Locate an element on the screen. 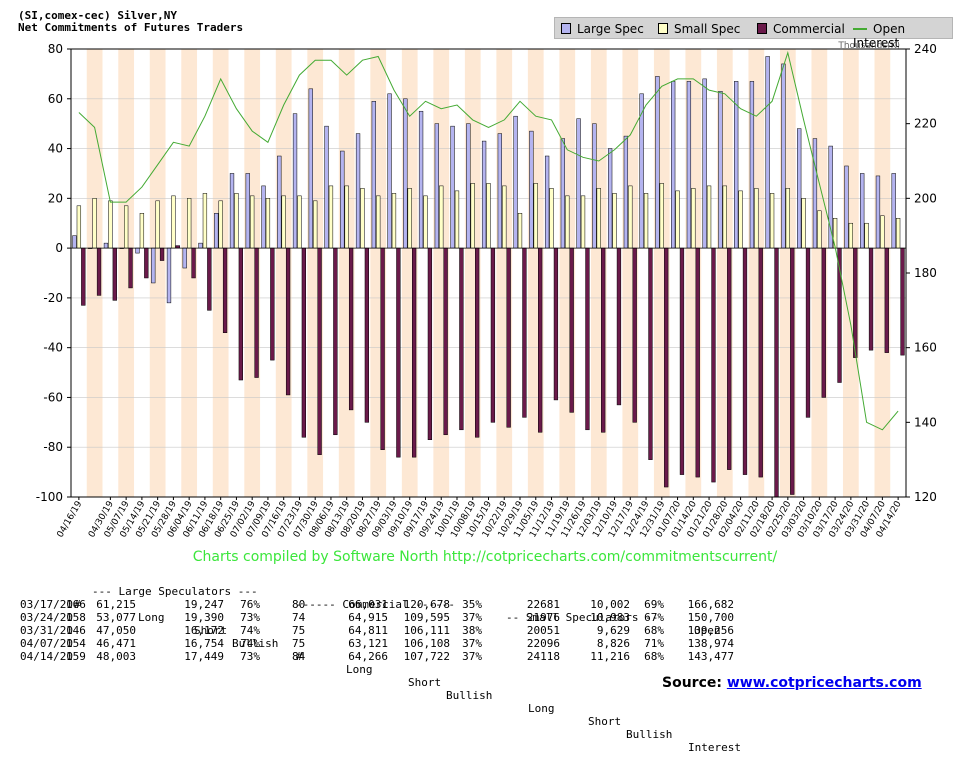 This screenshot has height=767, width=970. cell-cm-long: 66,031 is located at coordinates (368, 604).